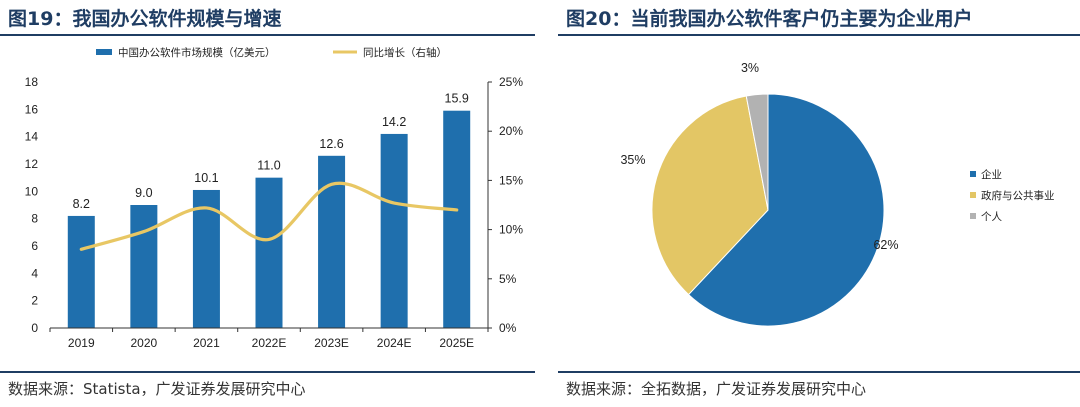  Describe the element at coordinates (819, 372) in the screenshot. I see `right-source-rule` at that location.